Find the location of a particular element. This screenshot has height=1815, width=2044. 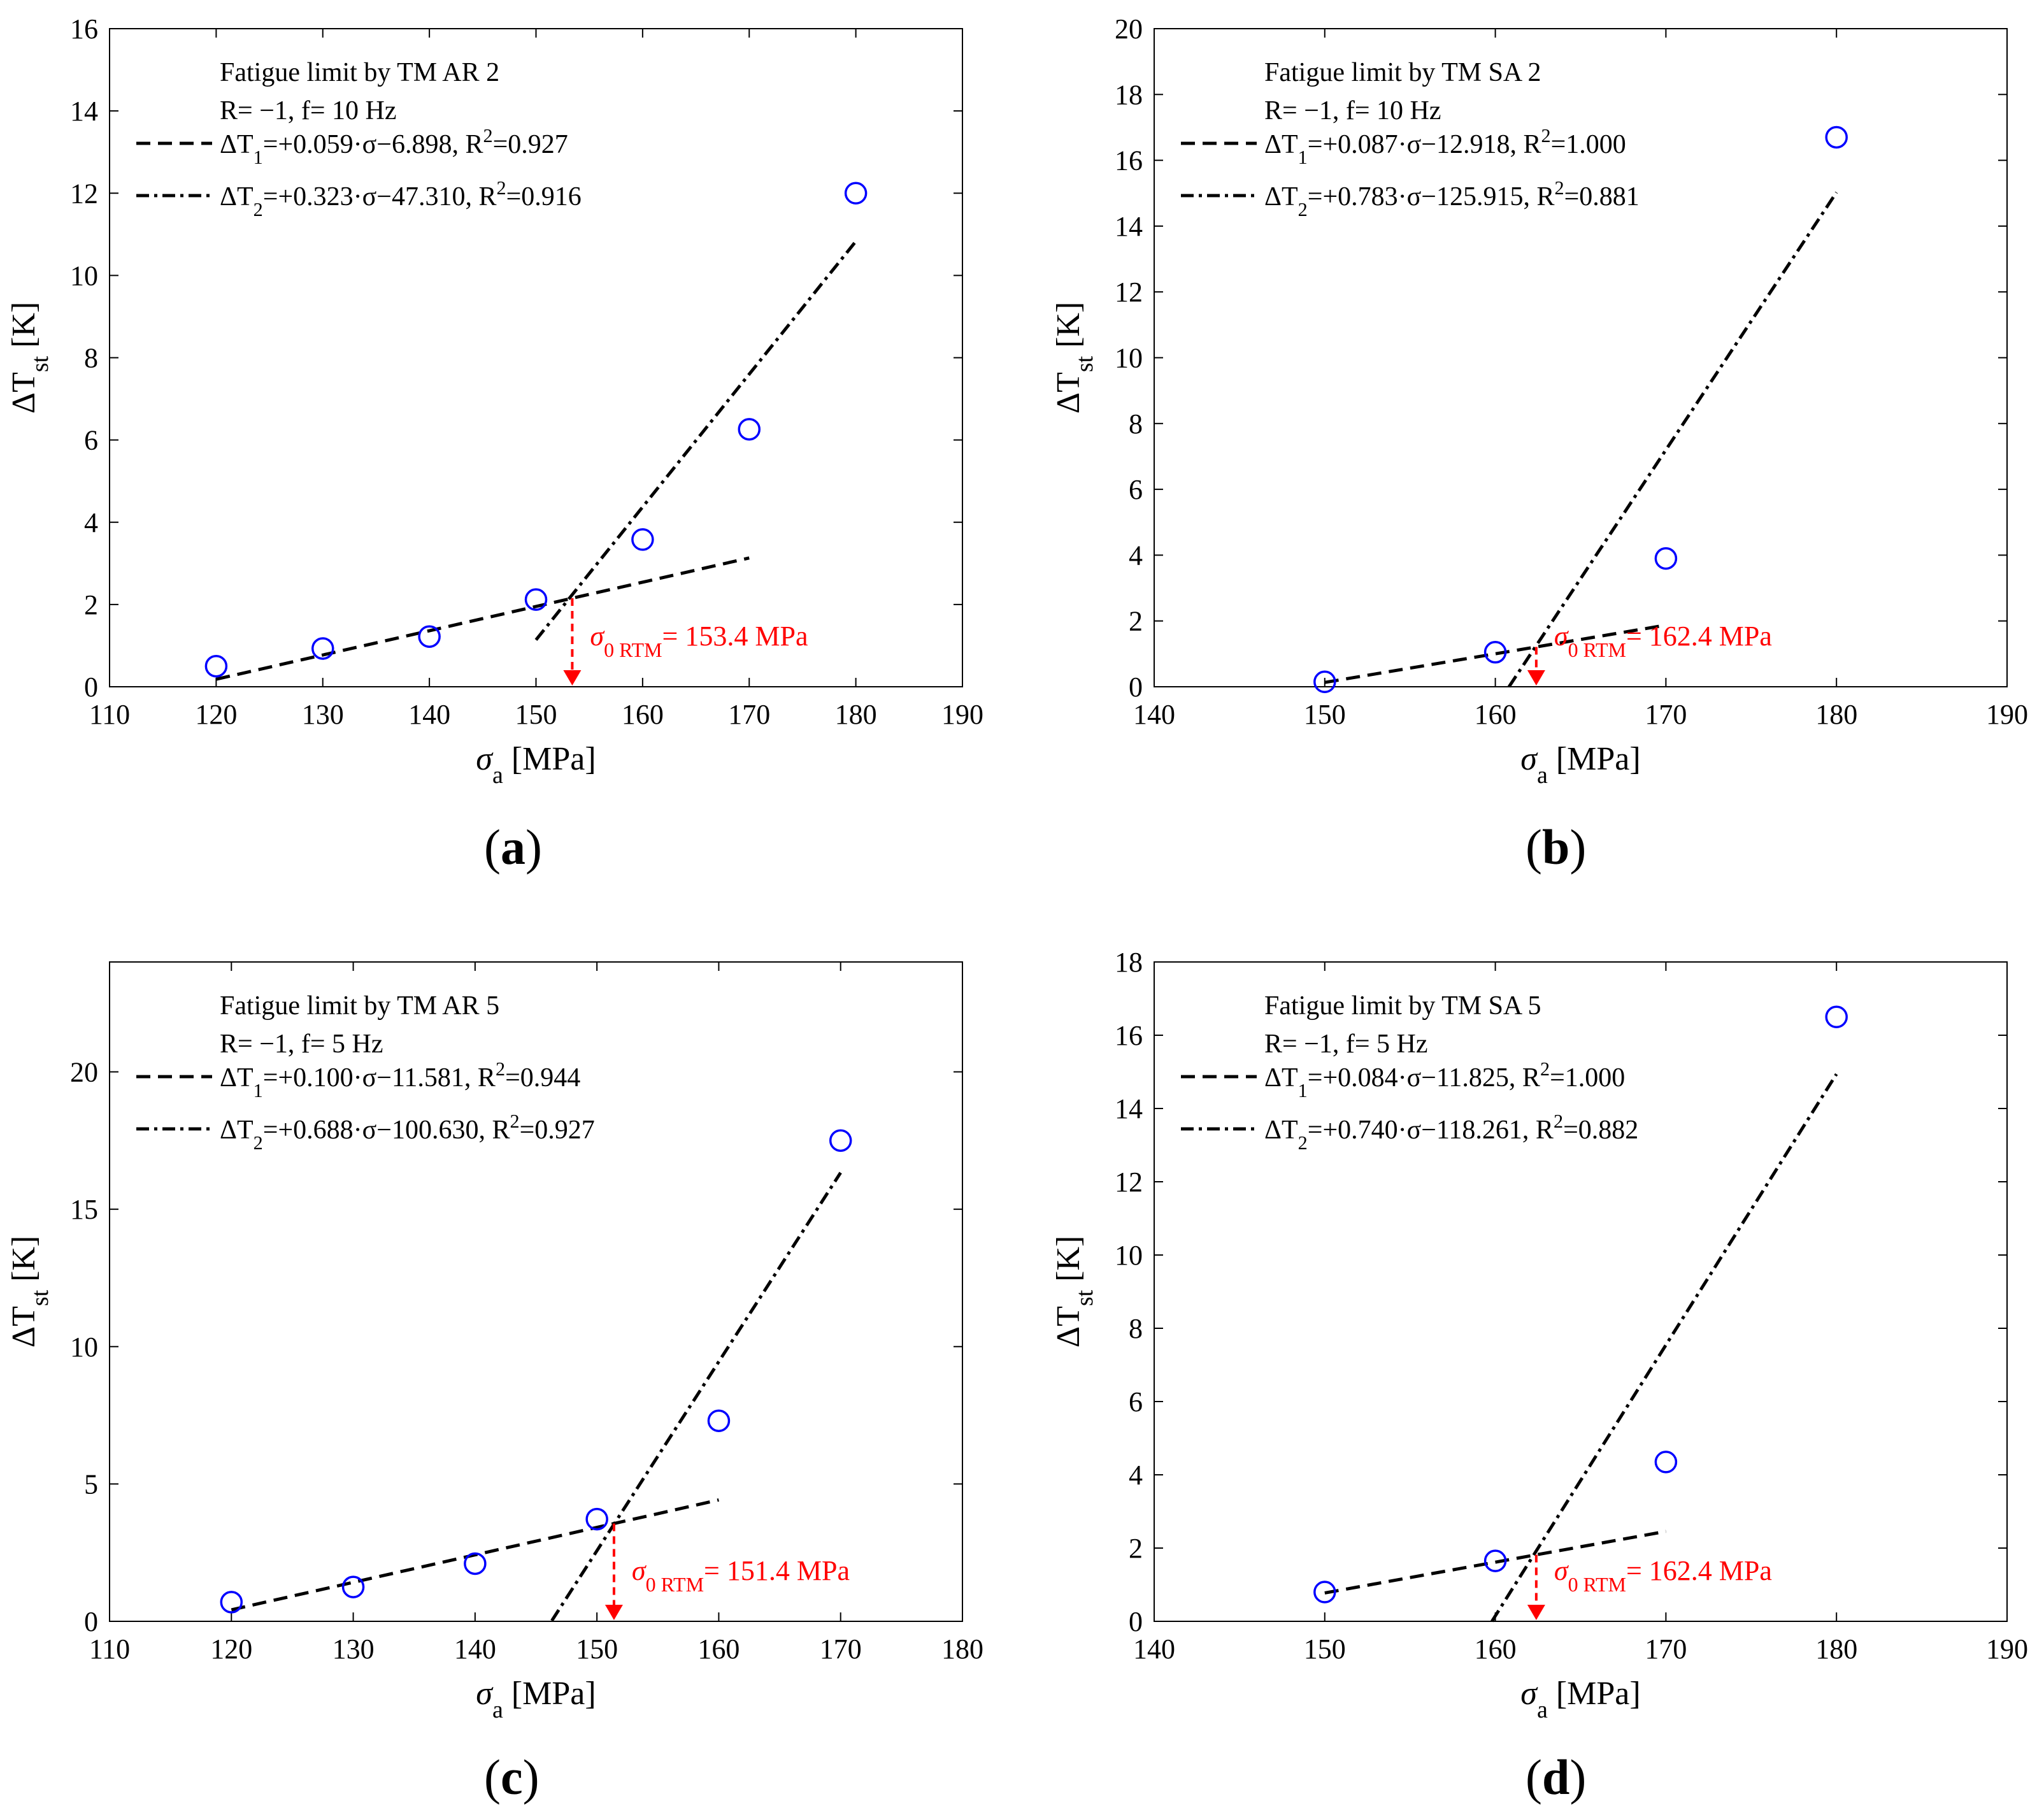

y-tick-label: 8 is located at coordinates (1136, 1328).